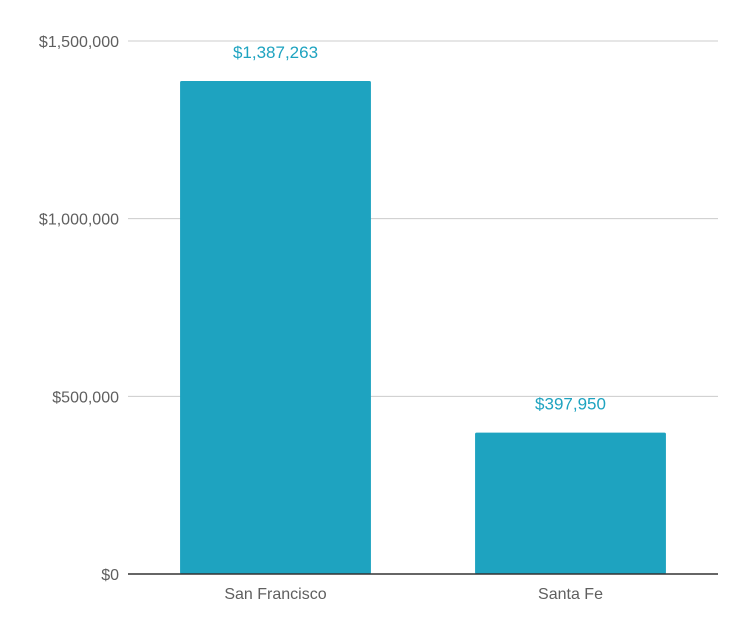 Image resolution: width=750 pixels, height=636 pixels. I want to click on y-tick-label: $1,500,000, so click(79, 42).